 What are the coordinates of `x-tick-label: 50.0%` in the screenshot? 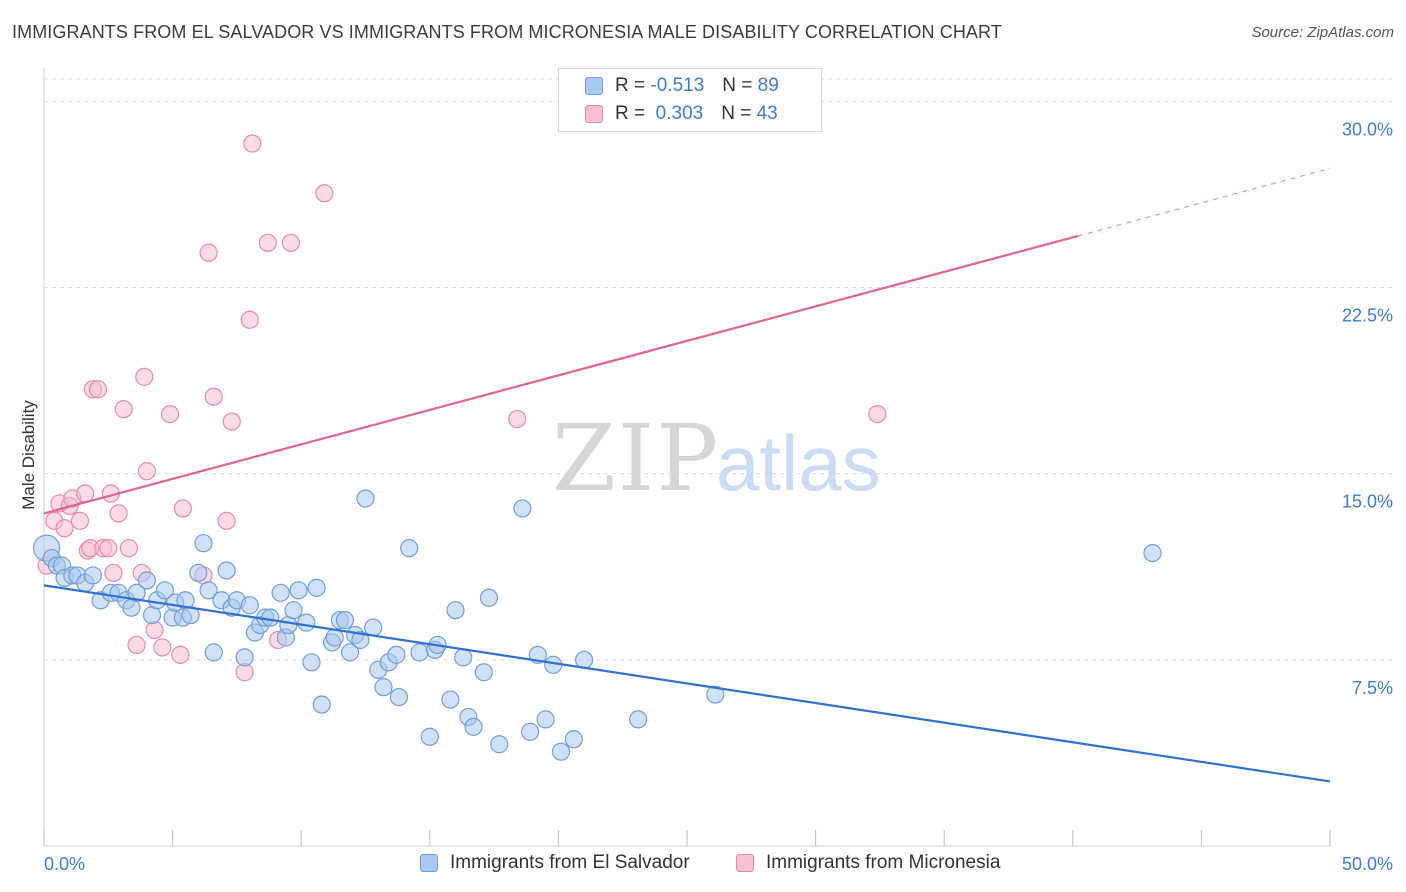 It's located at (1367, 864).